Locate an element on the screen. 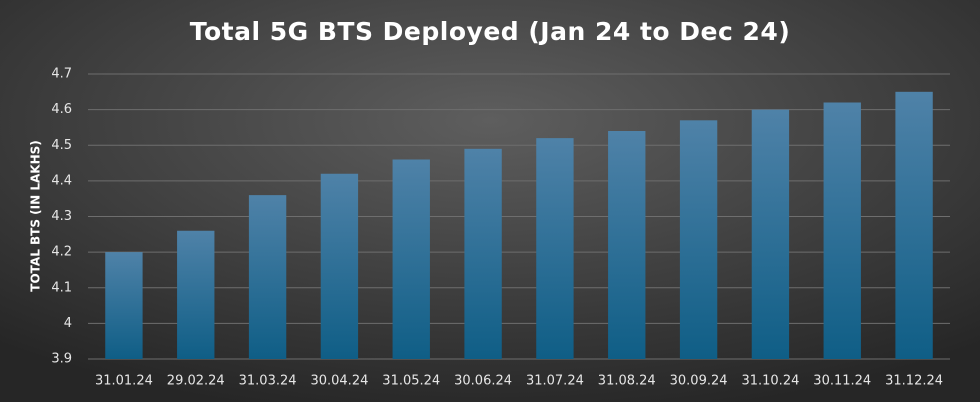  y-tick-label: 4.7 is located at coordinates (61, 74).